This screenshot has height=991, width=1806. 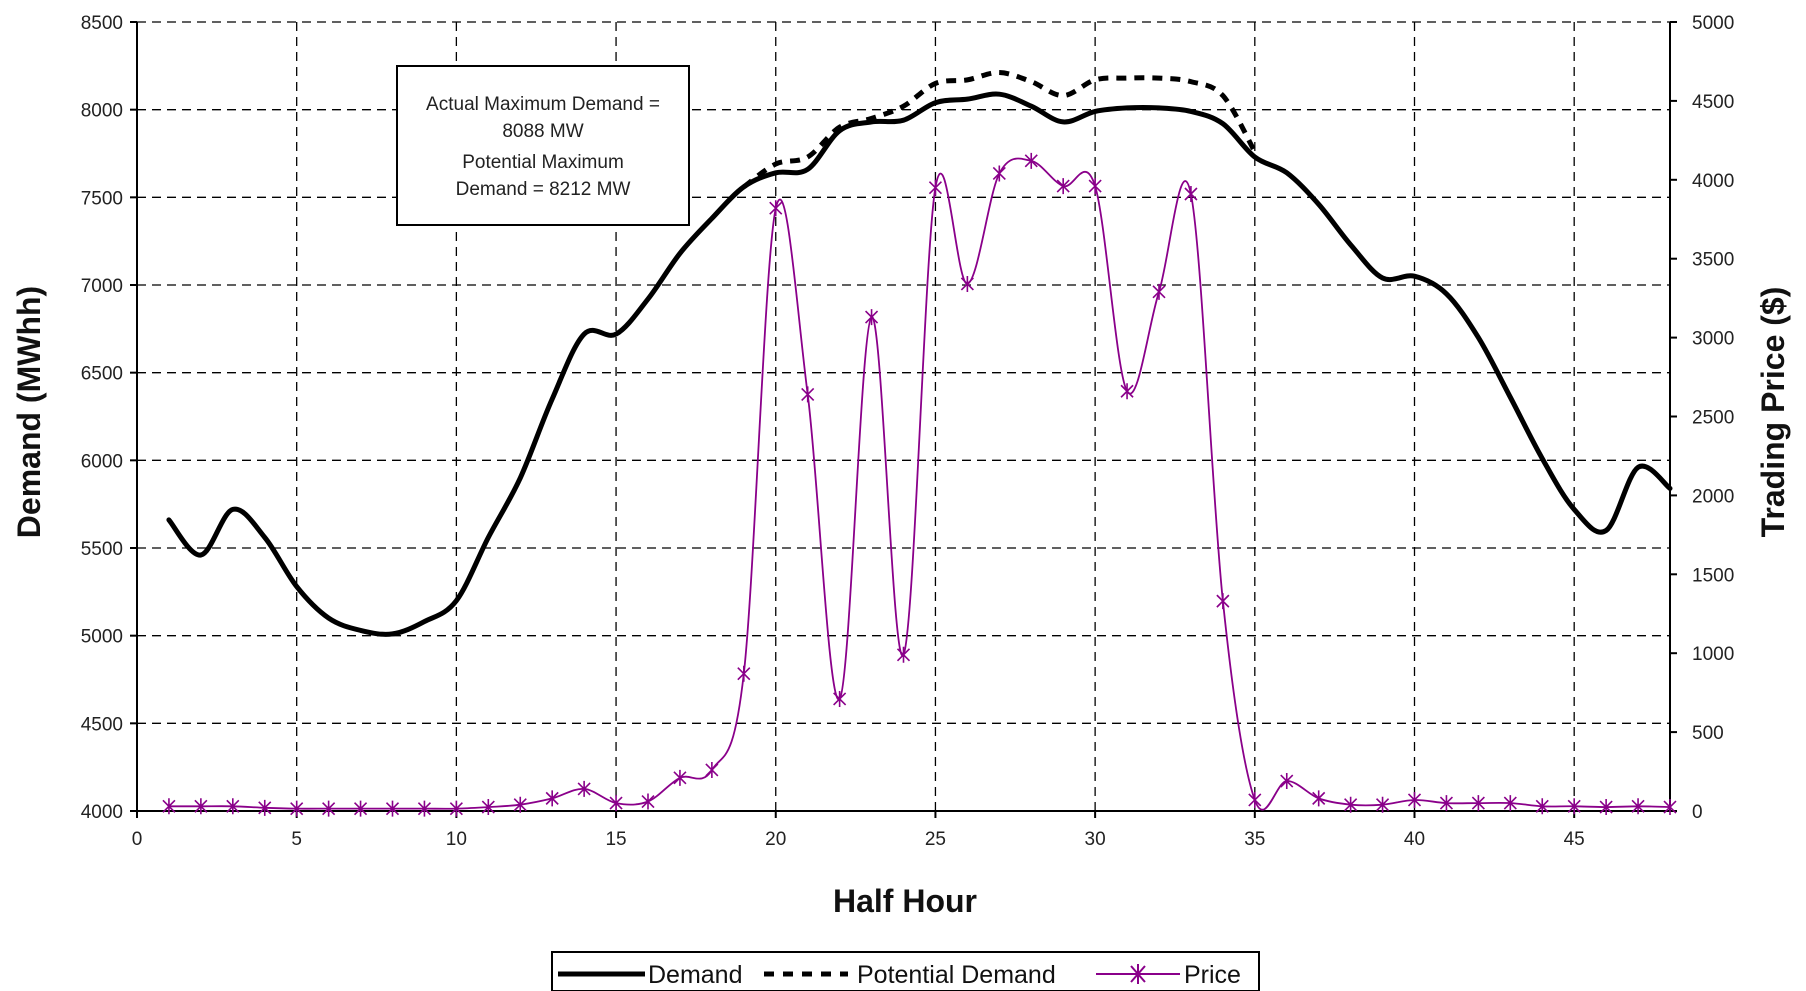 I want to click on y-tick-label-7000: 7000, so click(x=102, y=286).